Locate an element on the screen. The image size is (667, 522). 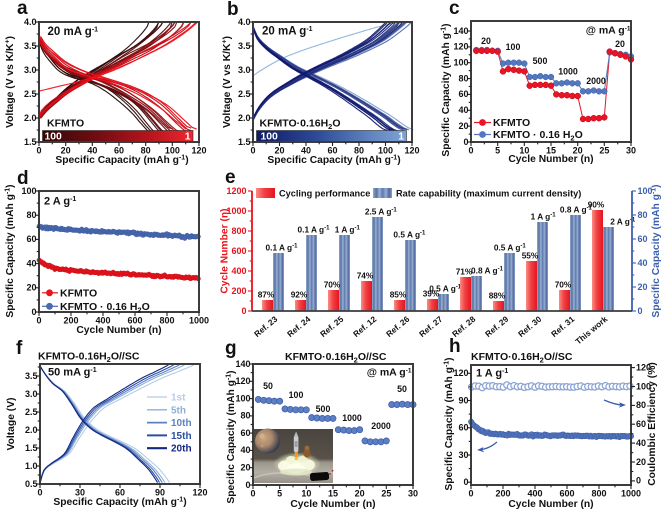
svg-text: 87% is located at coordinates (266, 295).